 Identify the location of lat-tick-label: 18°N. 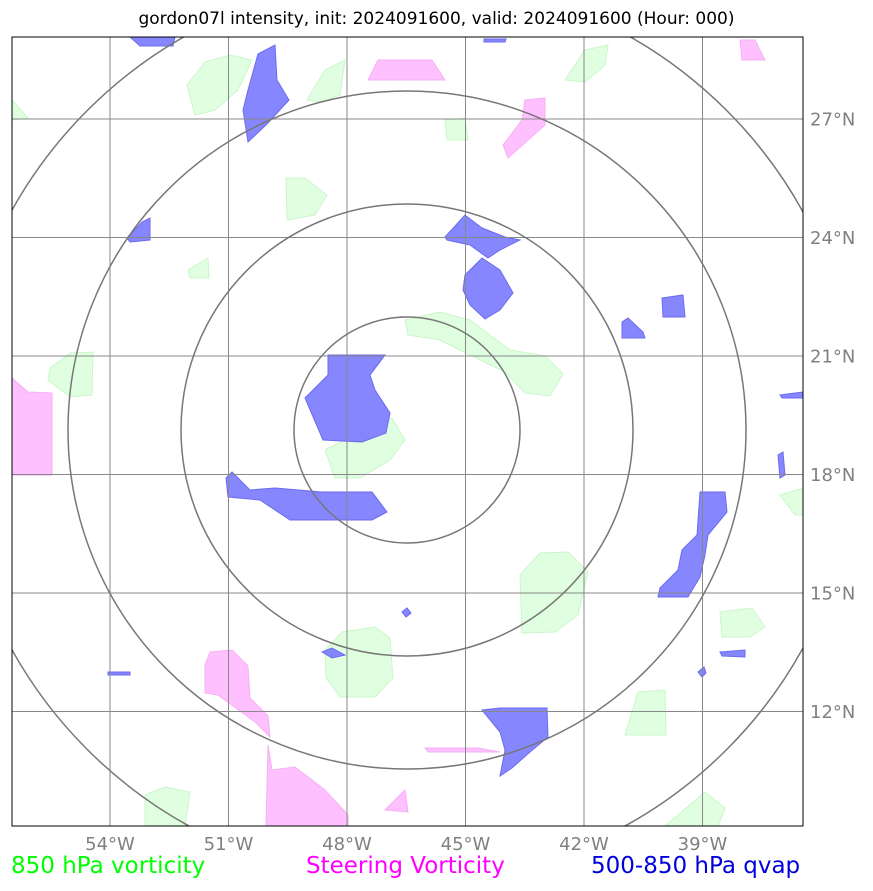
(832, 475).